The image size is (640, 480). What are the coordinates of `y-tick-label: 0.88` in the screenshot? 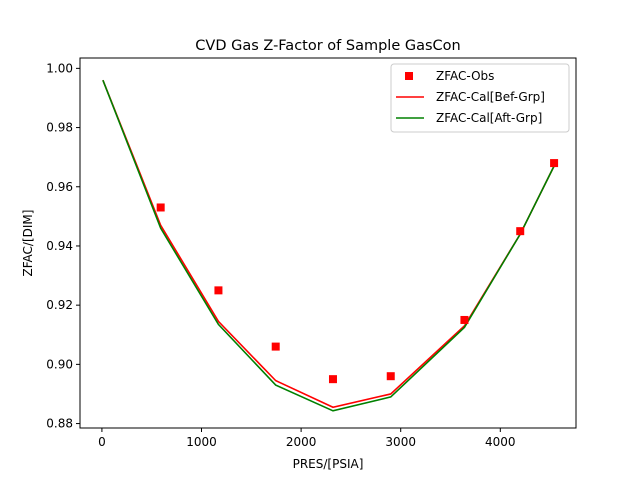 It's located at (59, 424).